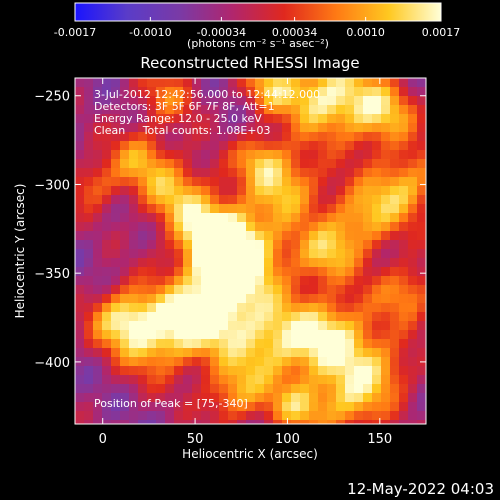  Describe the element at coordinates (249, 63) in the screenshot. I see `chart-title: Reconstructed RHESSI Image` at that location.